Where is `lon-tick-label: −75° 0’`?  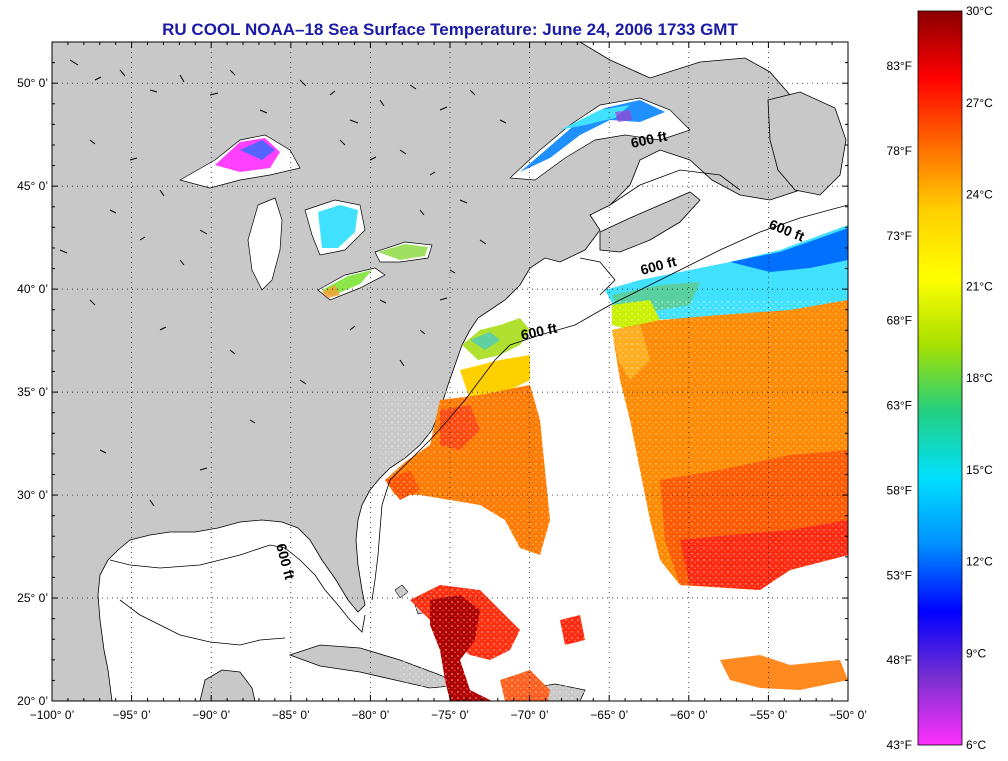
lon-tick-label: −75° 0’ is located at coordinates (450, 715).